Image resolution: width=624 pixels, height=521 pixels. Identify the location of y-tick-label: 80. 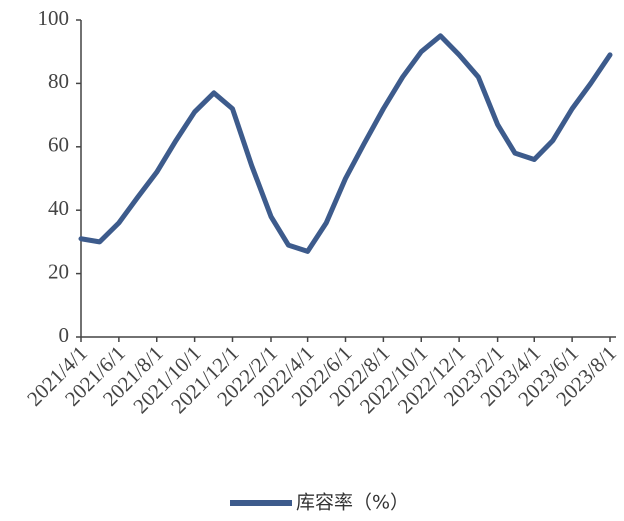
(58, 81).